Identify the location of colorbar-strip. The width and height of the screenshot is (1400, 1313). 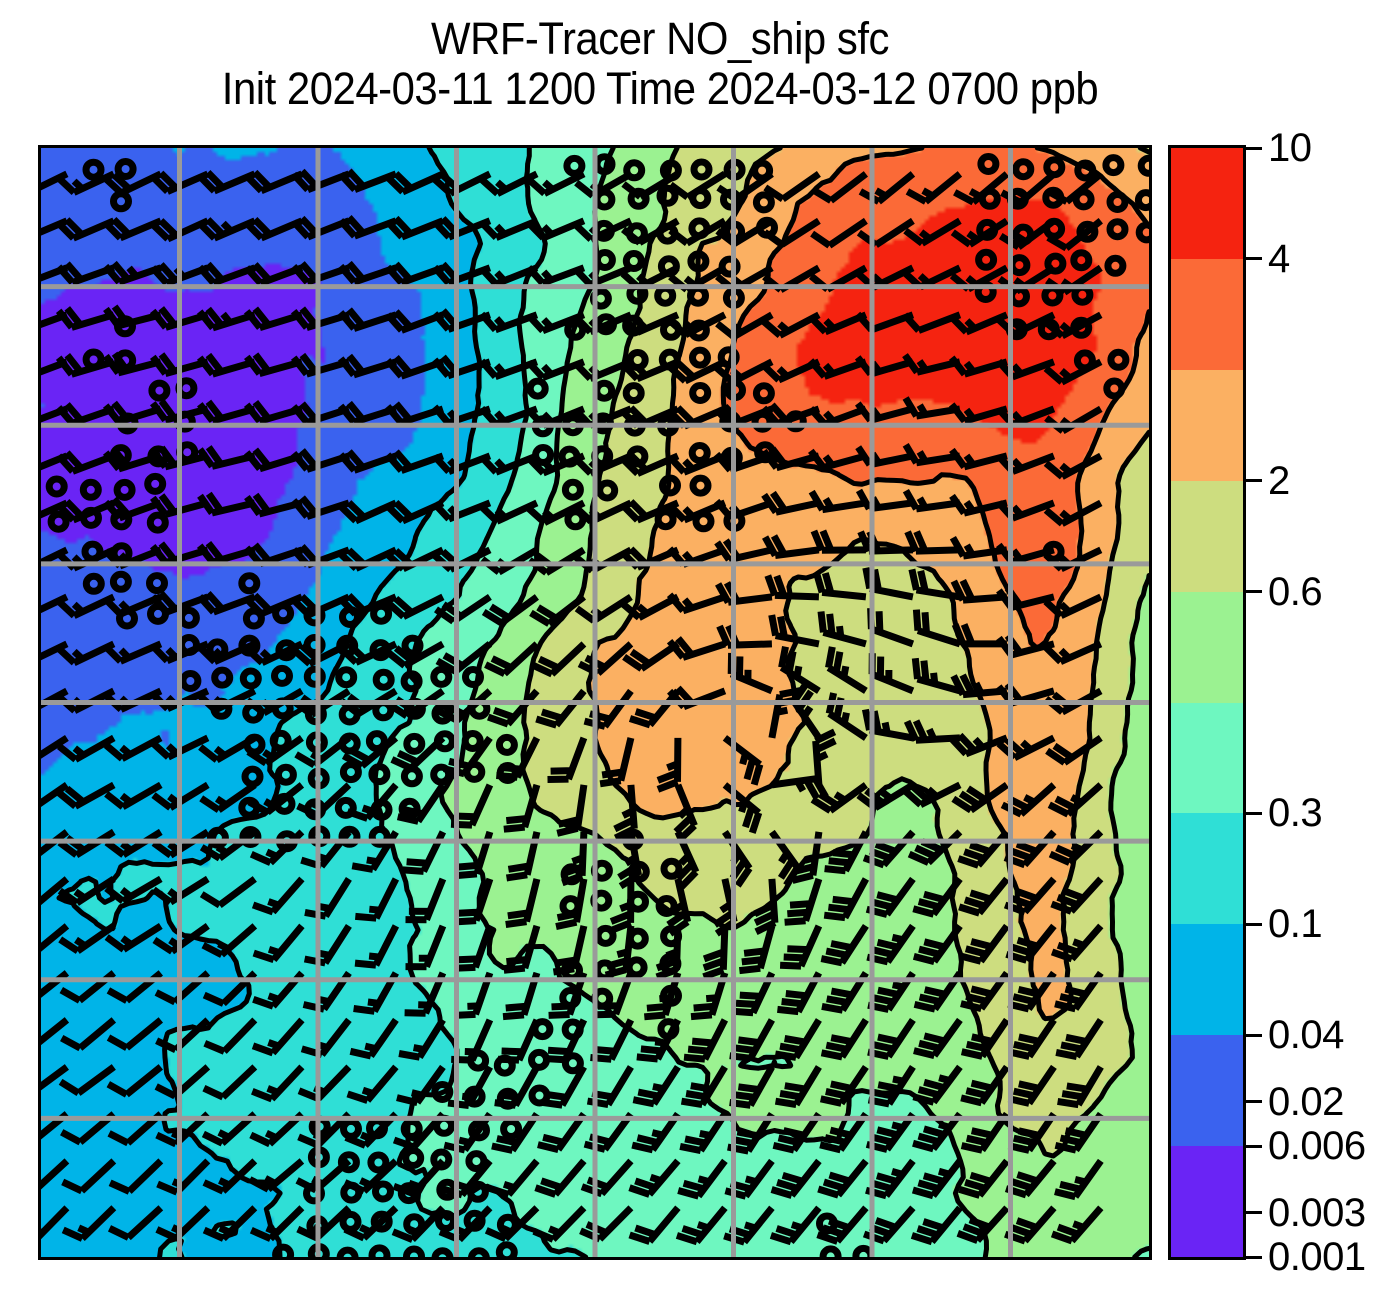
(1207, 702).